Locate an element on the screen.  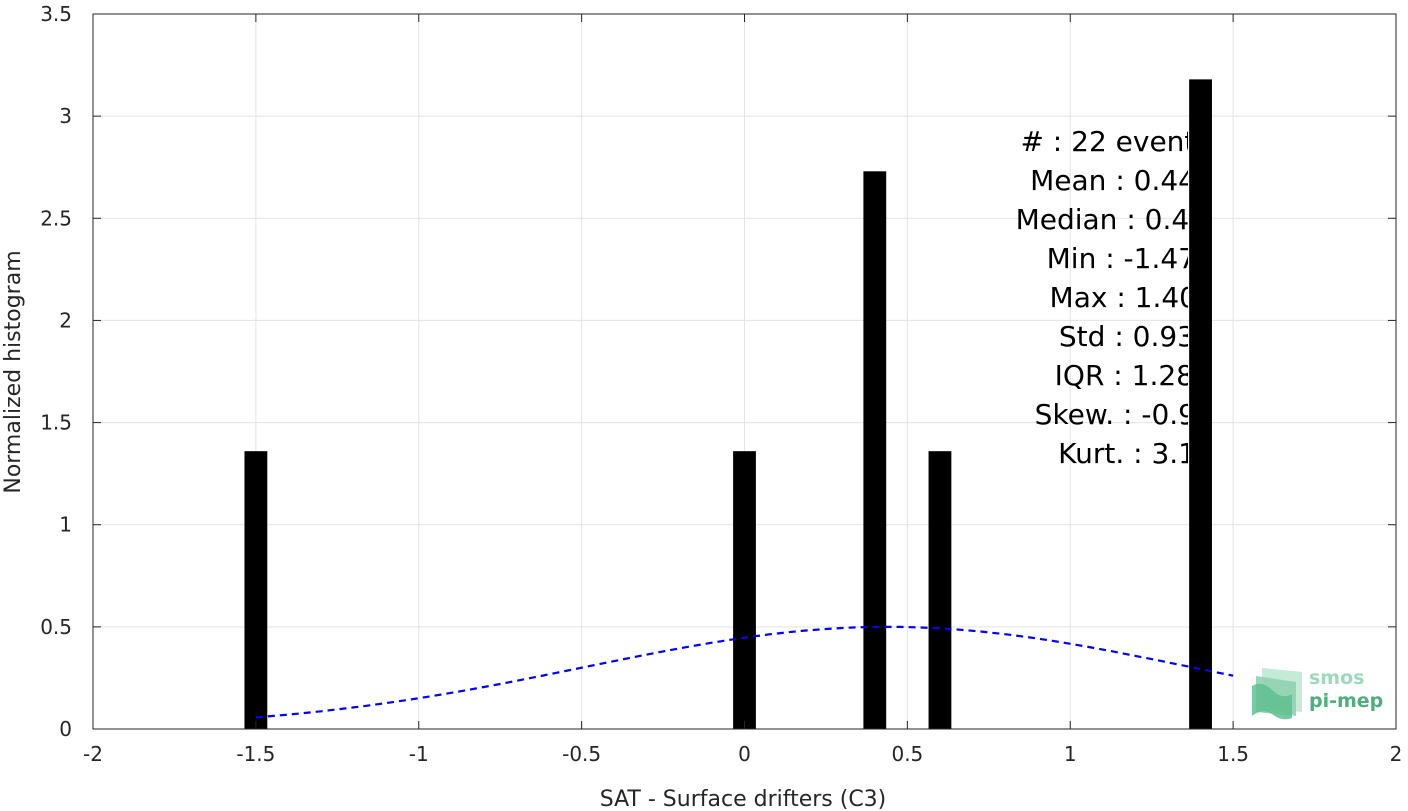
stats-line: # : 22 events is located at coordinates (1115, 141).